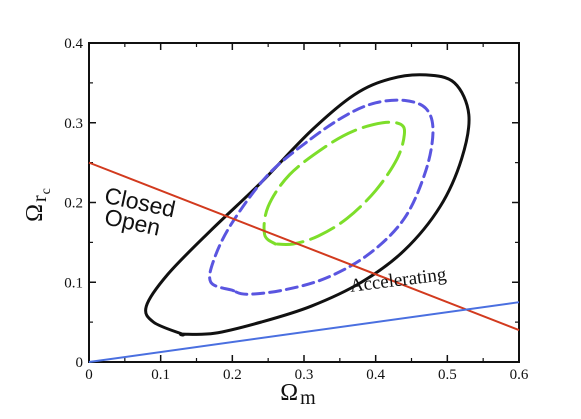  Describe the element at coordinates (73, 124) in the screenshot. I see `y-tick-label: 0.3` at that location.